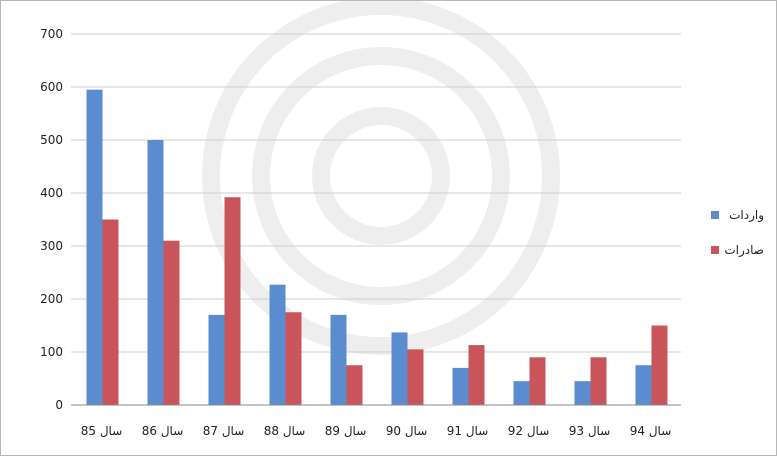 The width and height of the screenshot is (777, 459). I want to click on x-tick-label: سال 89, so click(346, 431).